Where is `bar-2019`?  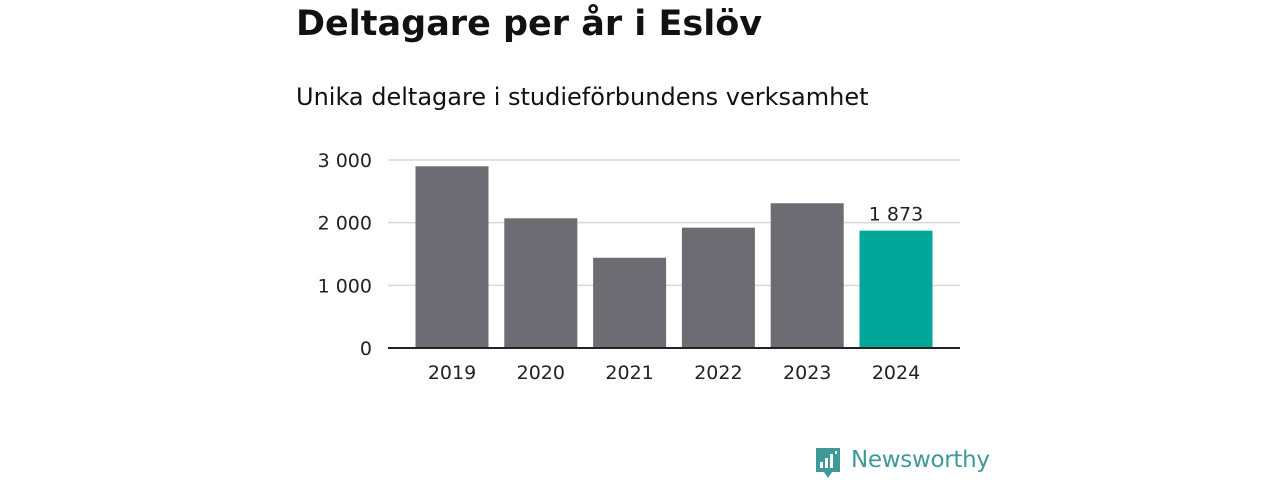
bar-2019 is located at coordinates (452, 257).